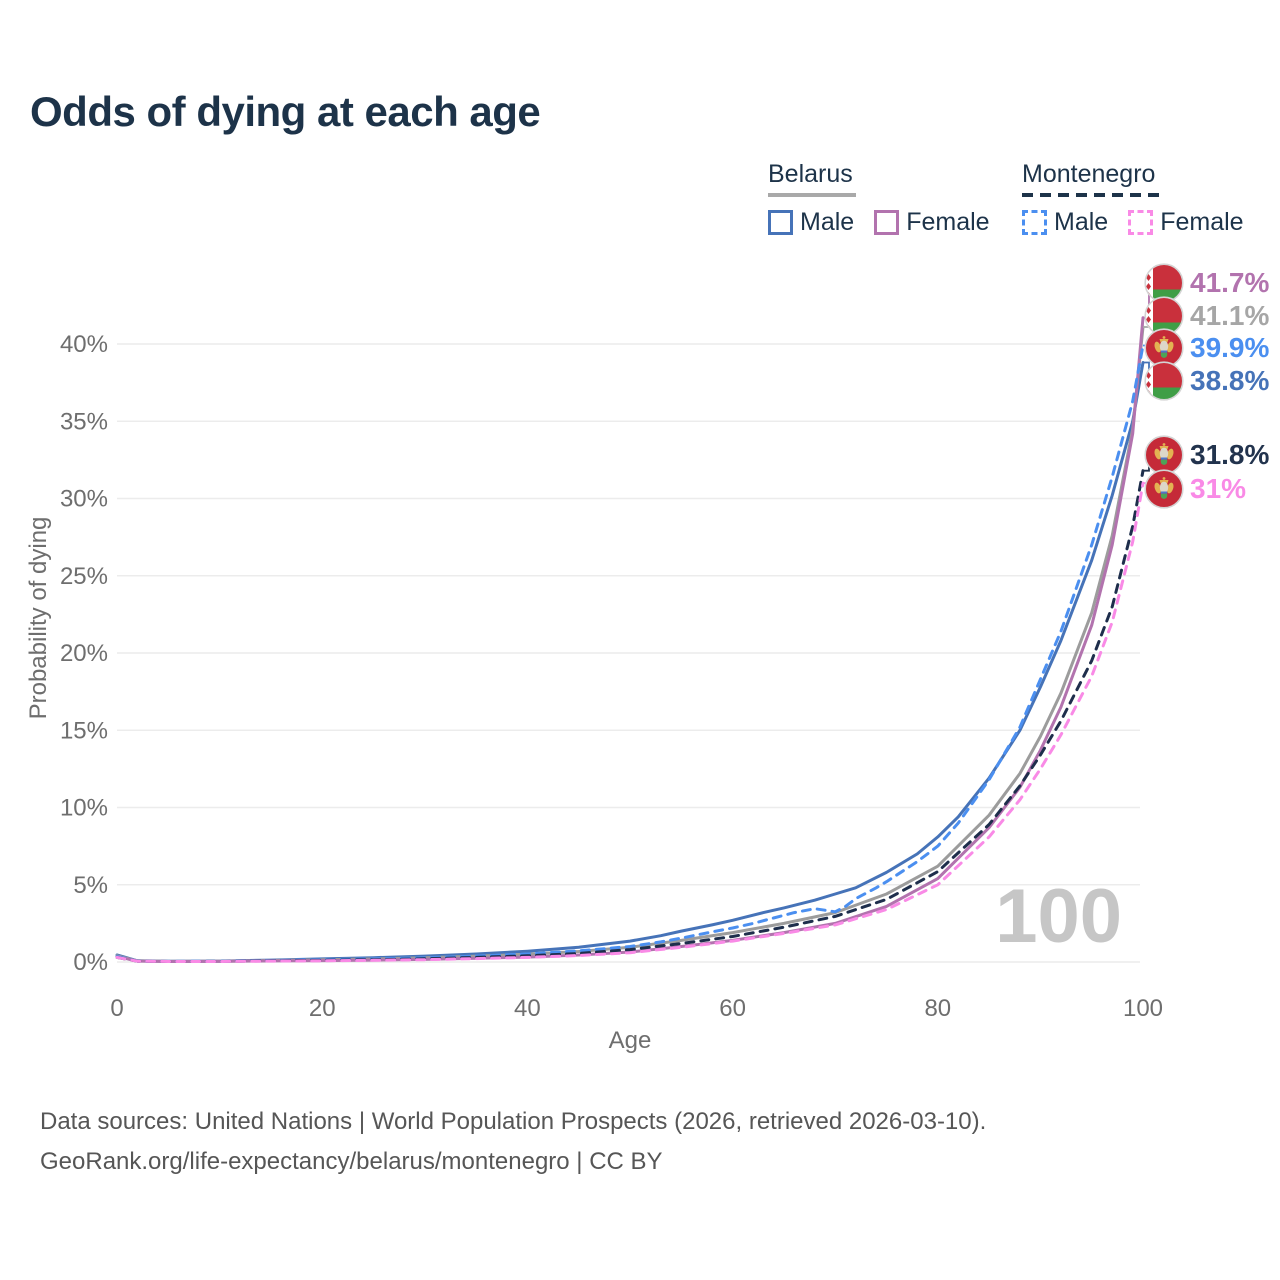 This screenshot has width=1280, height=1280. What do you see at coordinates (527, 1008) in the screenshot?
I see `x-tick-label: 40` at bounding box center [527, 1008].